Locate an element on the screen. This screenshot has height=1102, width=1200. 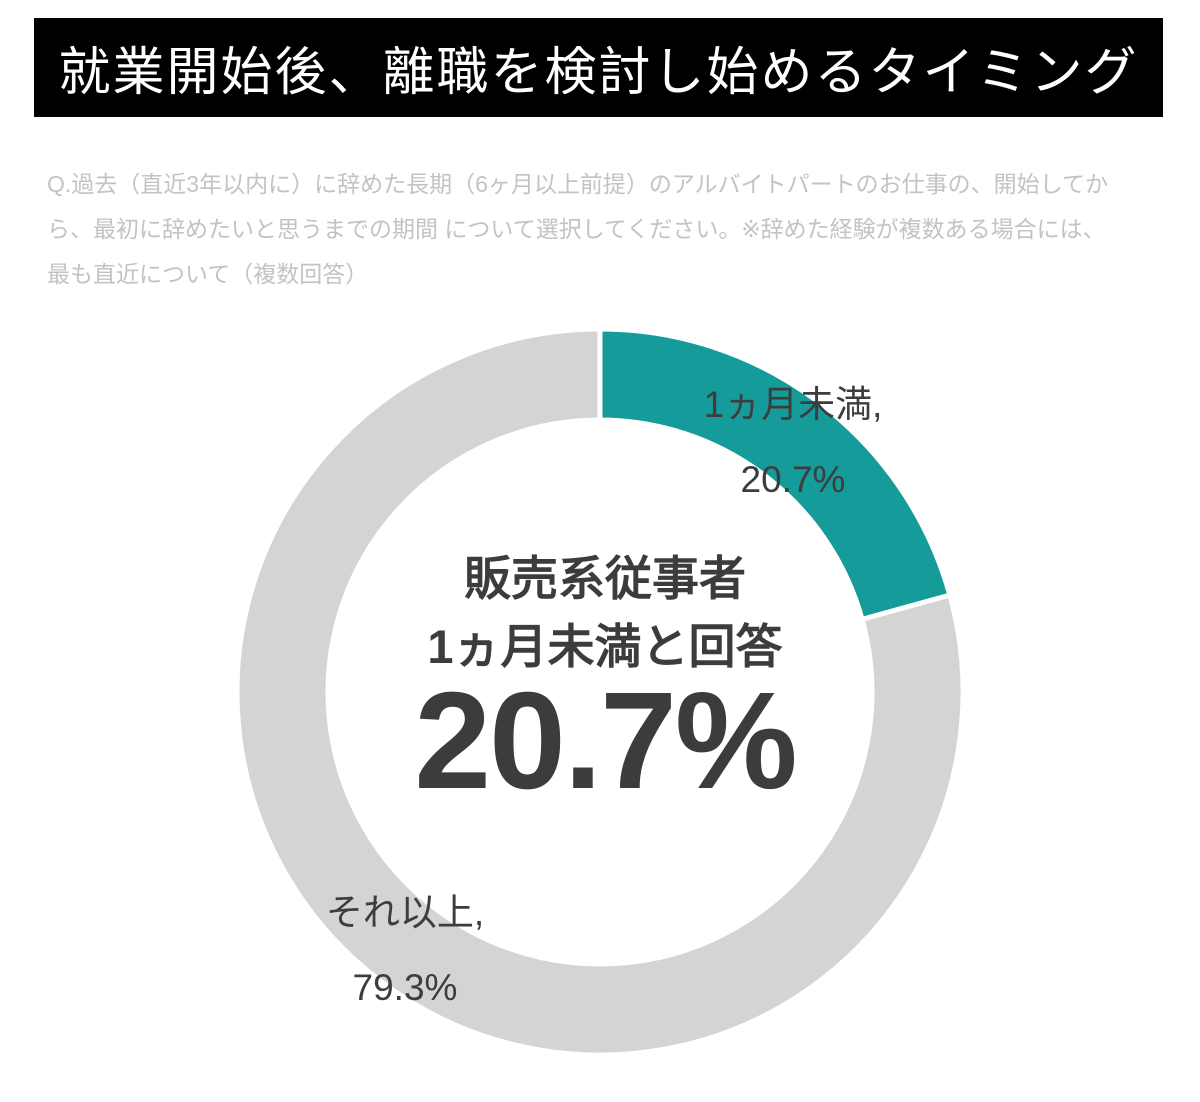
segment-label-1-month-plus: それ以上, 79.3% is located at coordinates (405, 950).